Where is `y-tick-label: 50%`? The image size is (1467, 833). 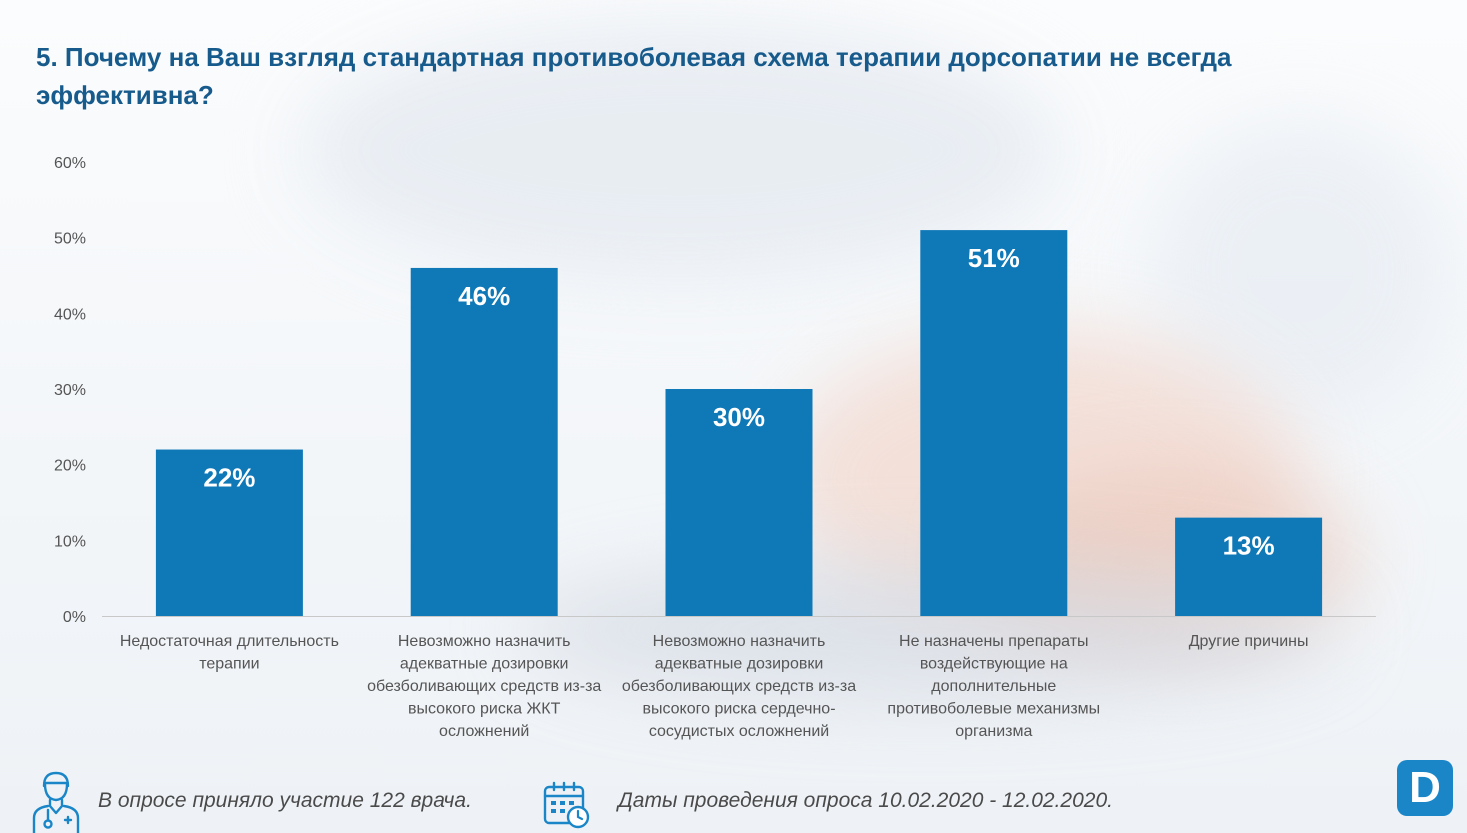 y-tick-label: 50% is located at coordinates (70, 239).